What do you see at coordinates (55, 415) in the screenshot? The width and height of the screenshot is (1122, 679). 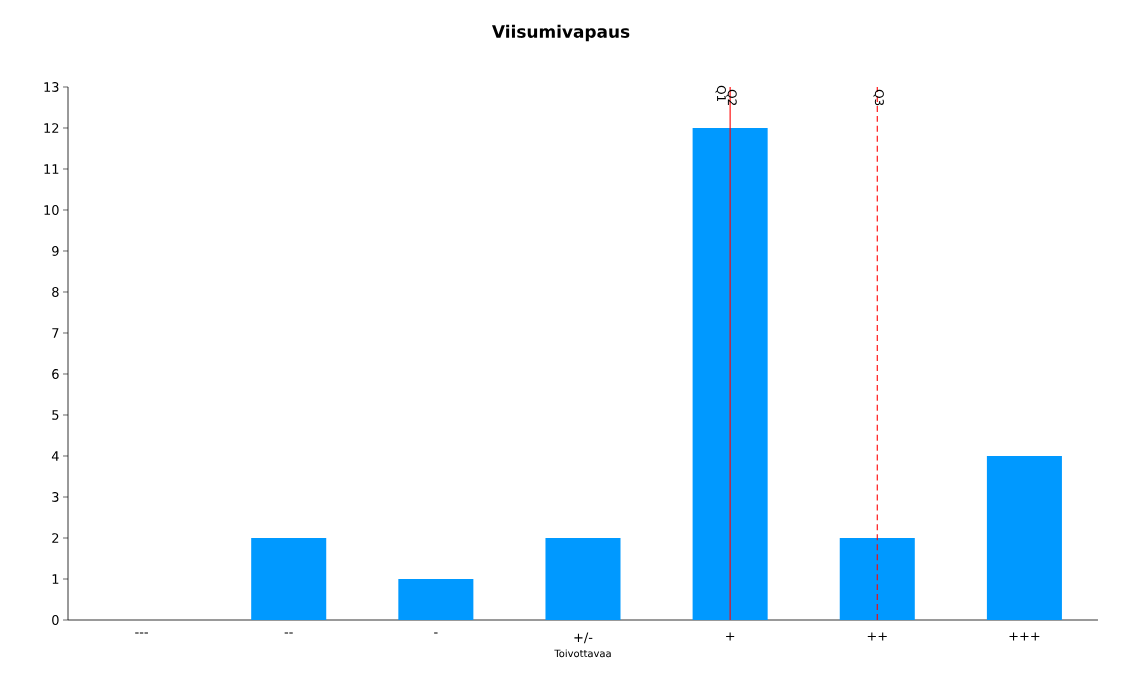 I see `y-tick-label: 5` at bounding box center [55, 415].